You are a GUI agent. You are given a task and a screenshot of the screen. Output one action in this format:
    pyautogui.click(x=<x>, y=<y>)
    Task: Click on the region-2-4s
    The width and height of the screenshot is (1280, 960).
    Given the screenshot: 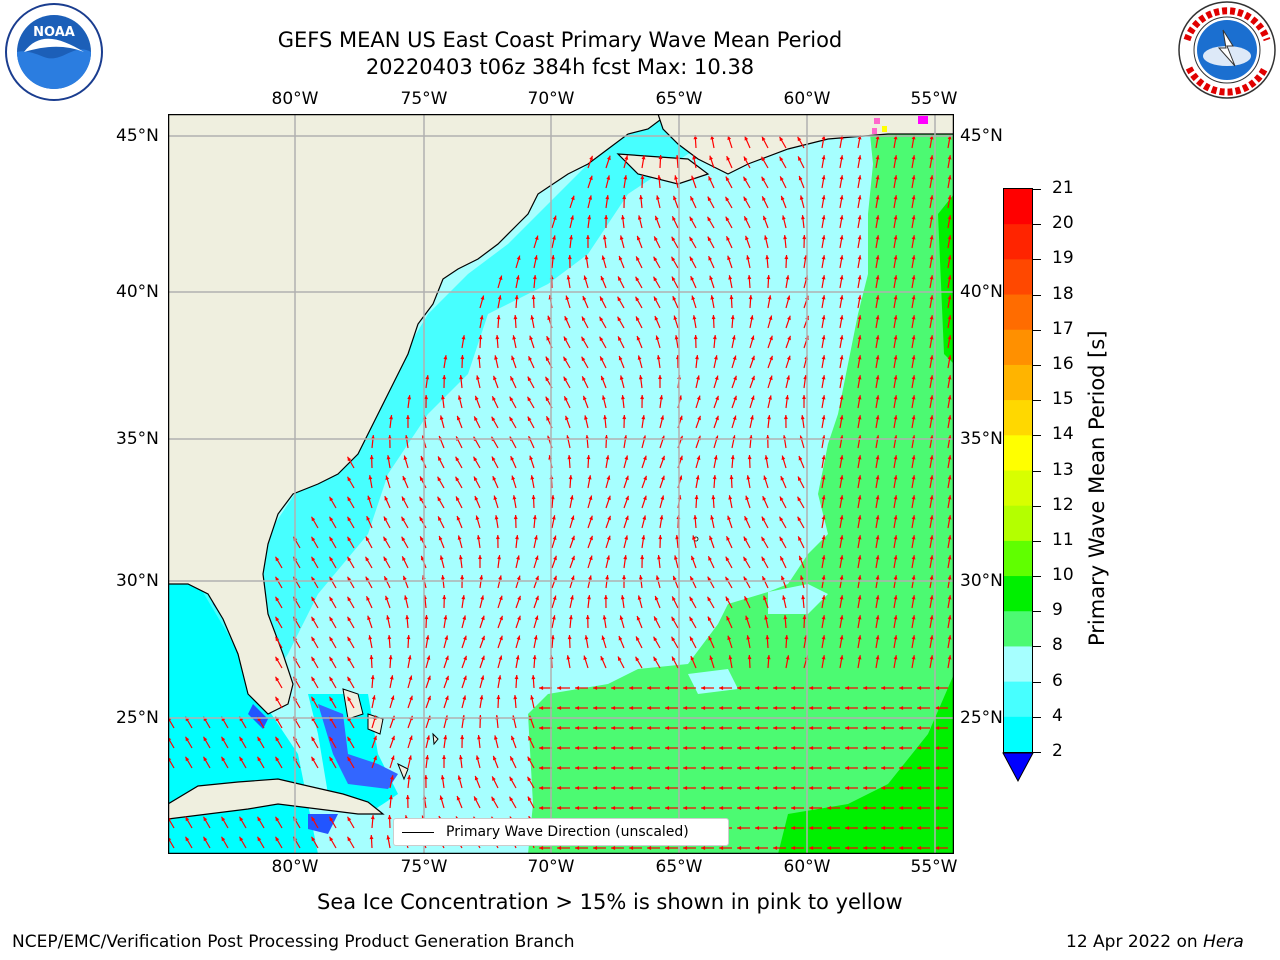 What is the action you would take?
    pyautogui.click(x=358, y=746)
    